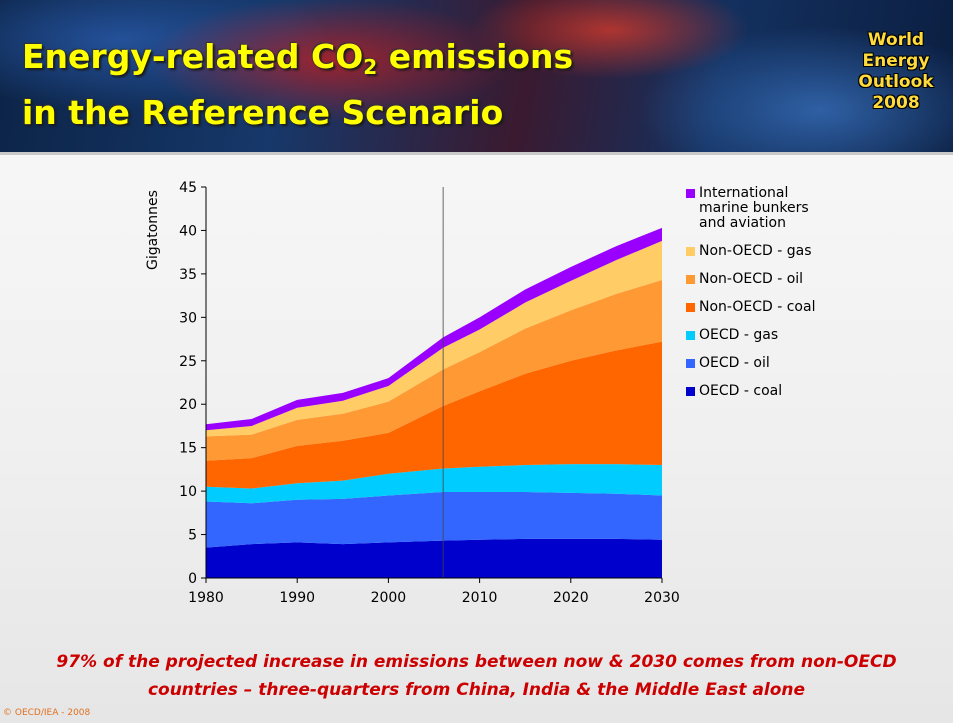 This screenshot has height=723, width=953. Describe the element at coordinates (896, 82) in the screenshot. I see `logo-line: Outlook` at that location.